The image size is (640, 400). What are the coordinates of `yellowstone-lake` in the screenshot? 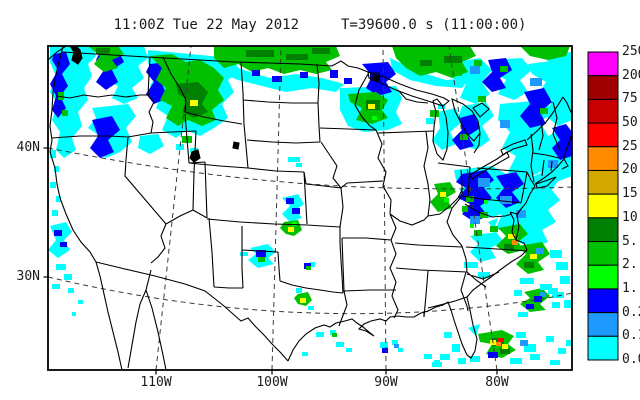 It's located at (236, 145).